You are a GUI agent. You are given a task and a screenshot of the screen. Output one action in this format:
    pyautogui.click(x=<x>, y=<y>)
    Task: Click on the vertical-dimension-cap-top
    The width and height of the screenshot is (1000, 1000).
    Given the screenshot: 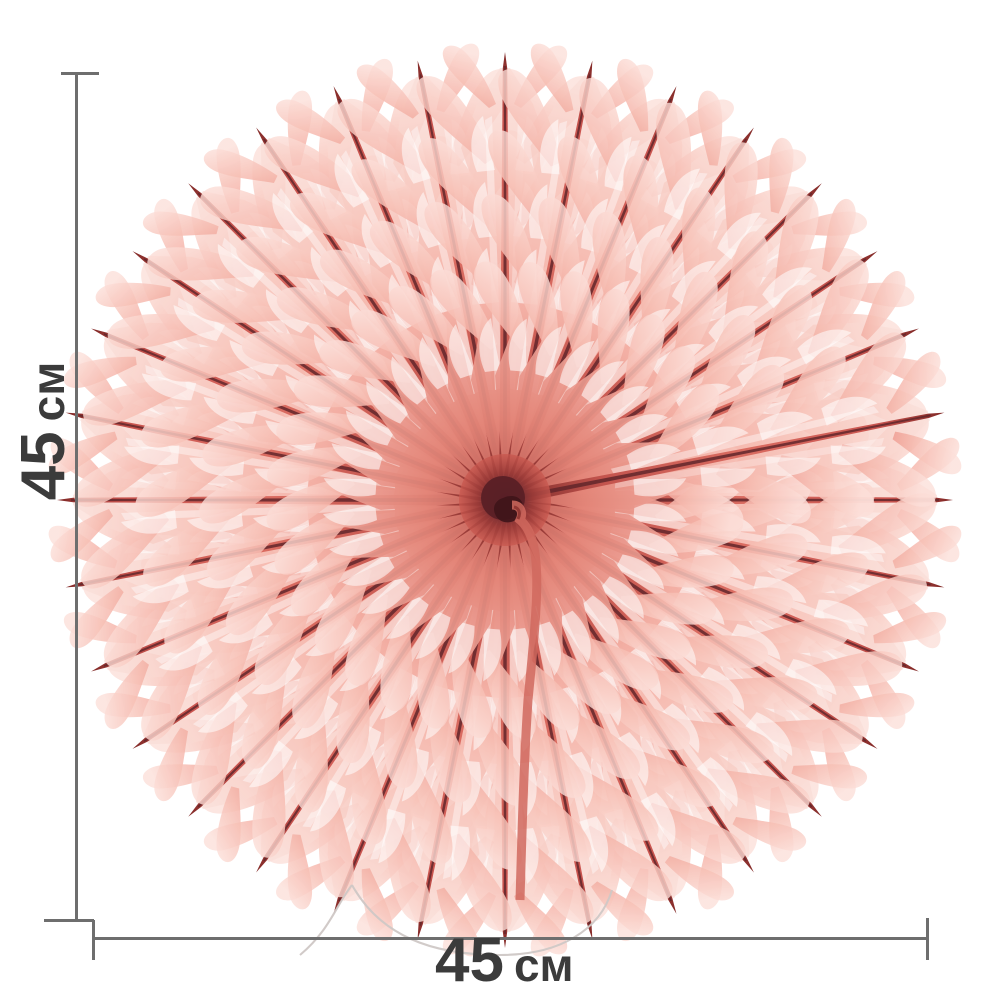 What is the action you would take?
    pyautogui.click(x=80, y=73)
    